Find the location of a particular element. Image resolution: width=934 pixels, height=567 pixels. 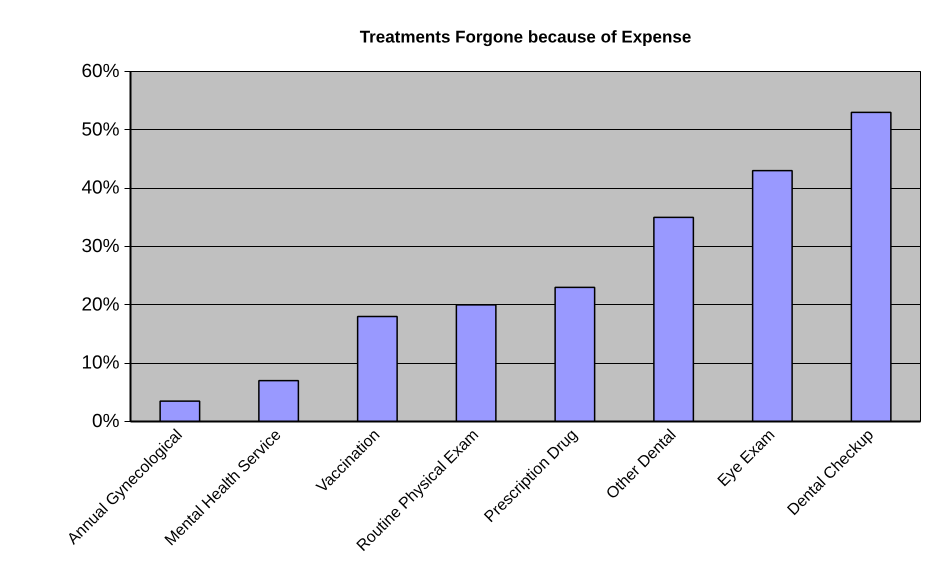

y-tick-label: 30% is located at coordinates (100, 246).